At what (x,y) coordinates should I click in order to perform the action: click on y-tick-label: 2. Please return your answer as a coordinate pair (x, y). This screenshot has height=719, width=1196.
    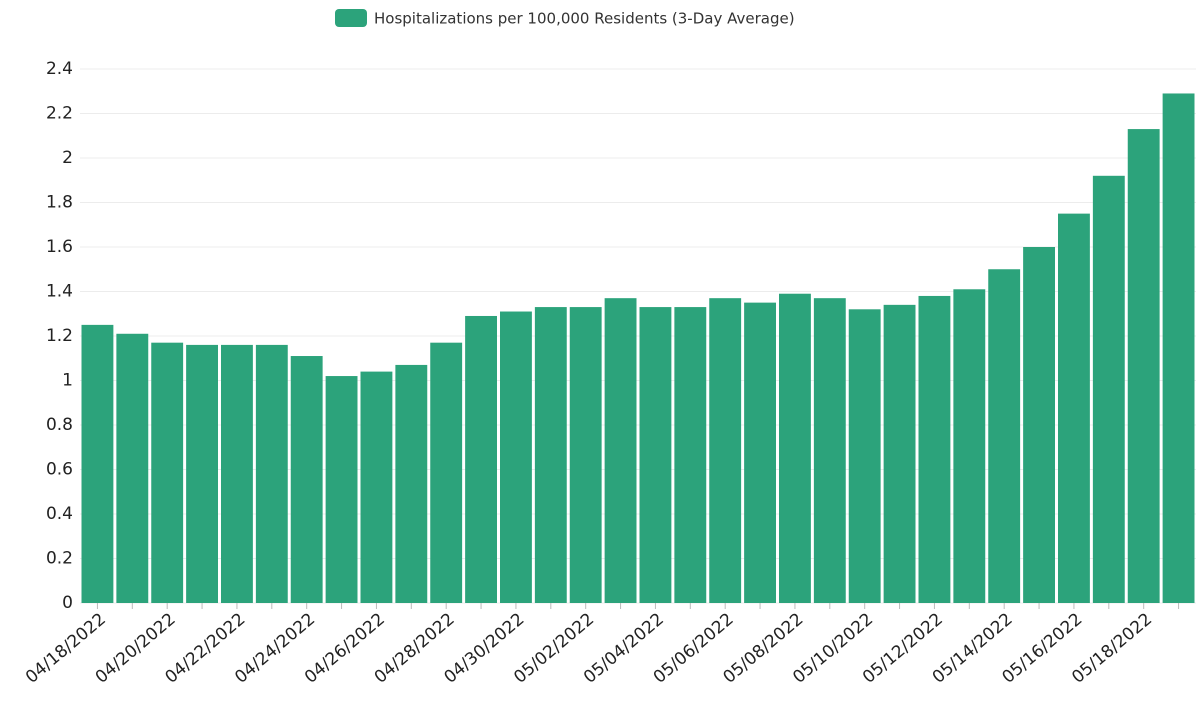
    Looking at the image, I should click on (67, 158).